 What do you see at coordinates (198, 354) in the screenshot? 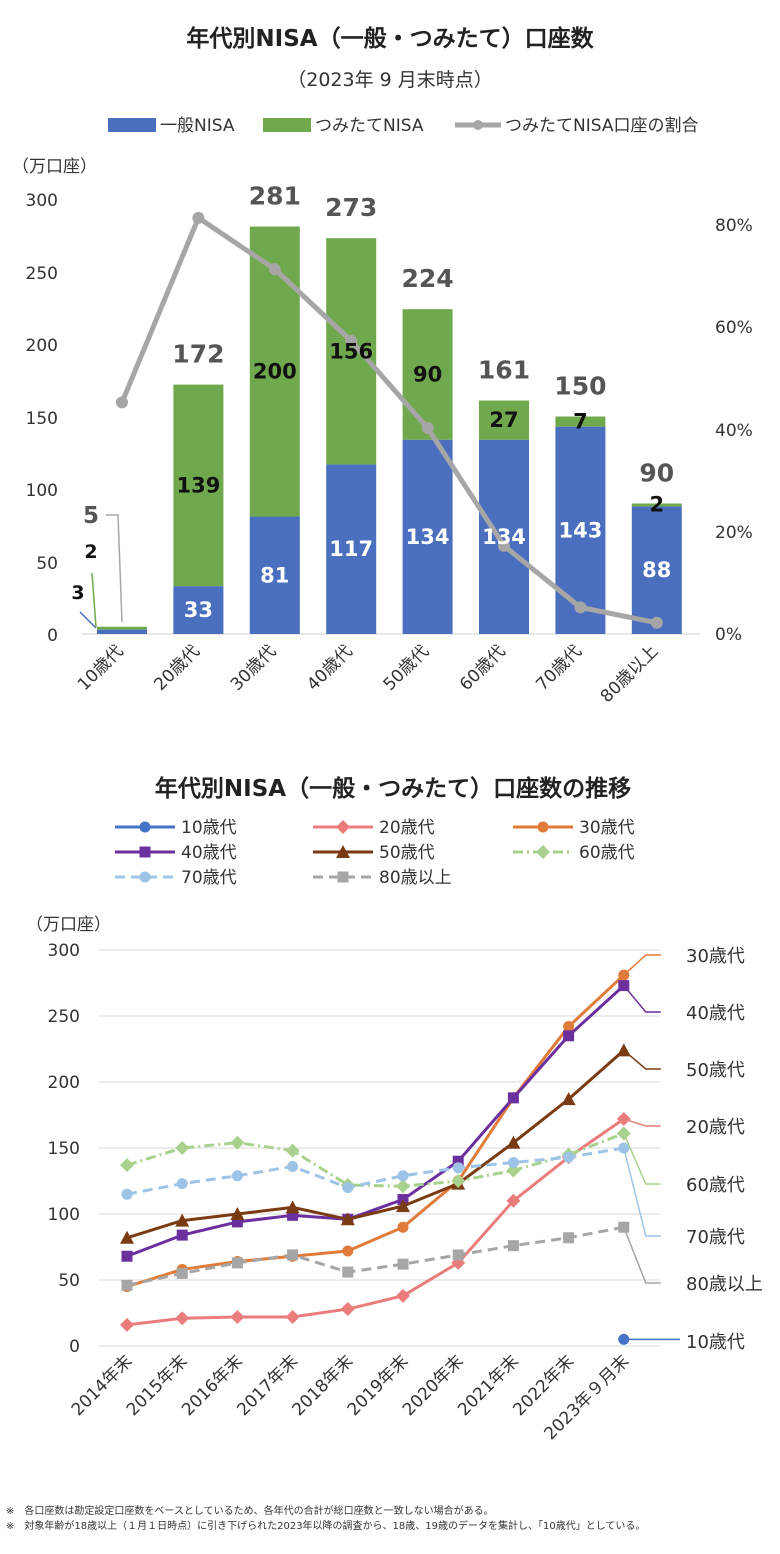
I see `total-label-1: 172` at bounding box center [198, 354].